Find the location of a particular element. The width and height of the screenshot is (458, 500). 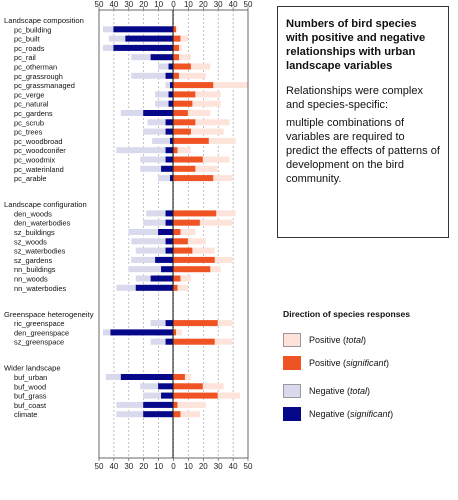

legend-item-negative-total: Negative (total) is located at coordinates (368, 391).